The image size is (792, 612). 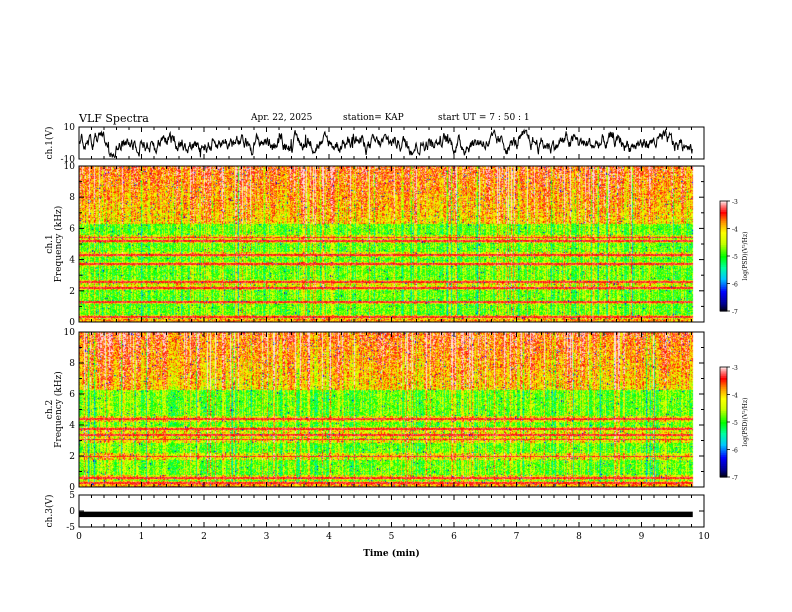 I want to click on x-tick-label: 0, so click(x=79, y=537).